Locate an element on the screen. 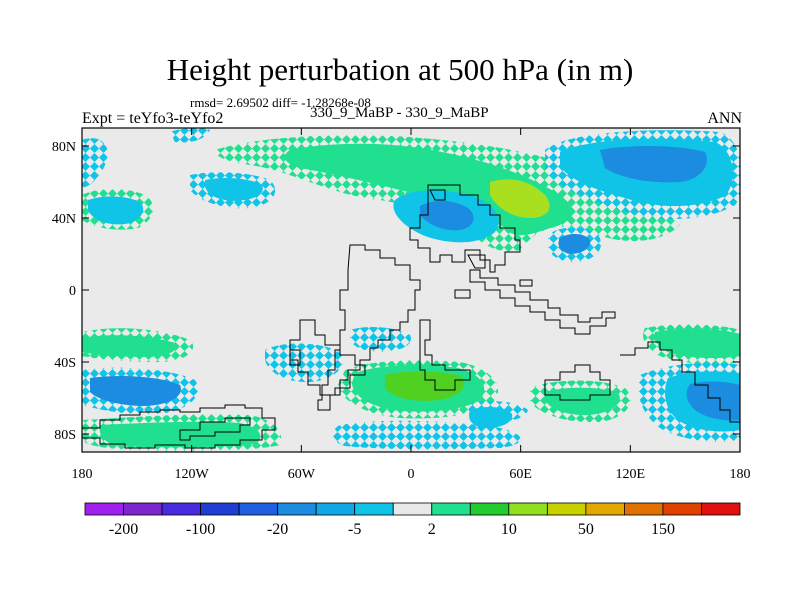 The width and height of the screenshot is (800, 600). experiment-label: Expt = teYfo3-teYfo2 is located at coordinates (153, 118).